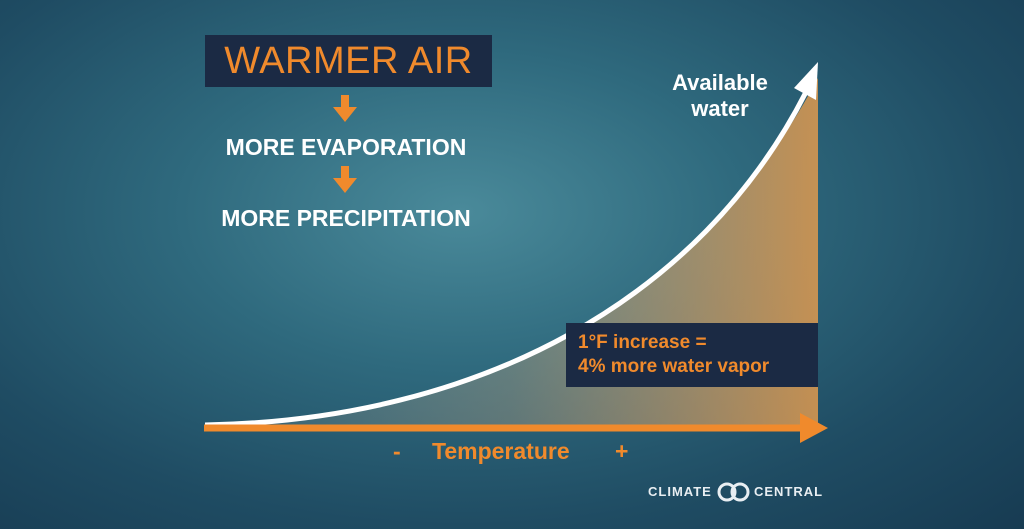 Image resolution: width=1024 pixels, height=529 pixels. I want to click on curve-arrowhead, so click(806, 81).